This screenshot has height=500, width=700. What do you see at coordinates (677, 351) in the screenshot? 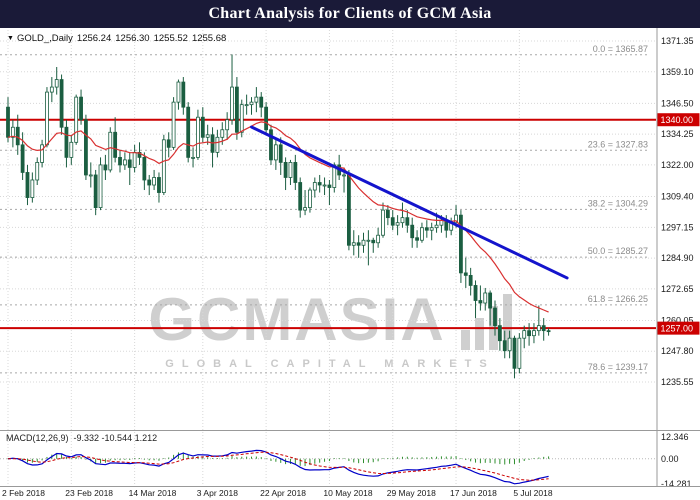
I see `price-tick-label: 1247.80` at bounding box center [677, 351].